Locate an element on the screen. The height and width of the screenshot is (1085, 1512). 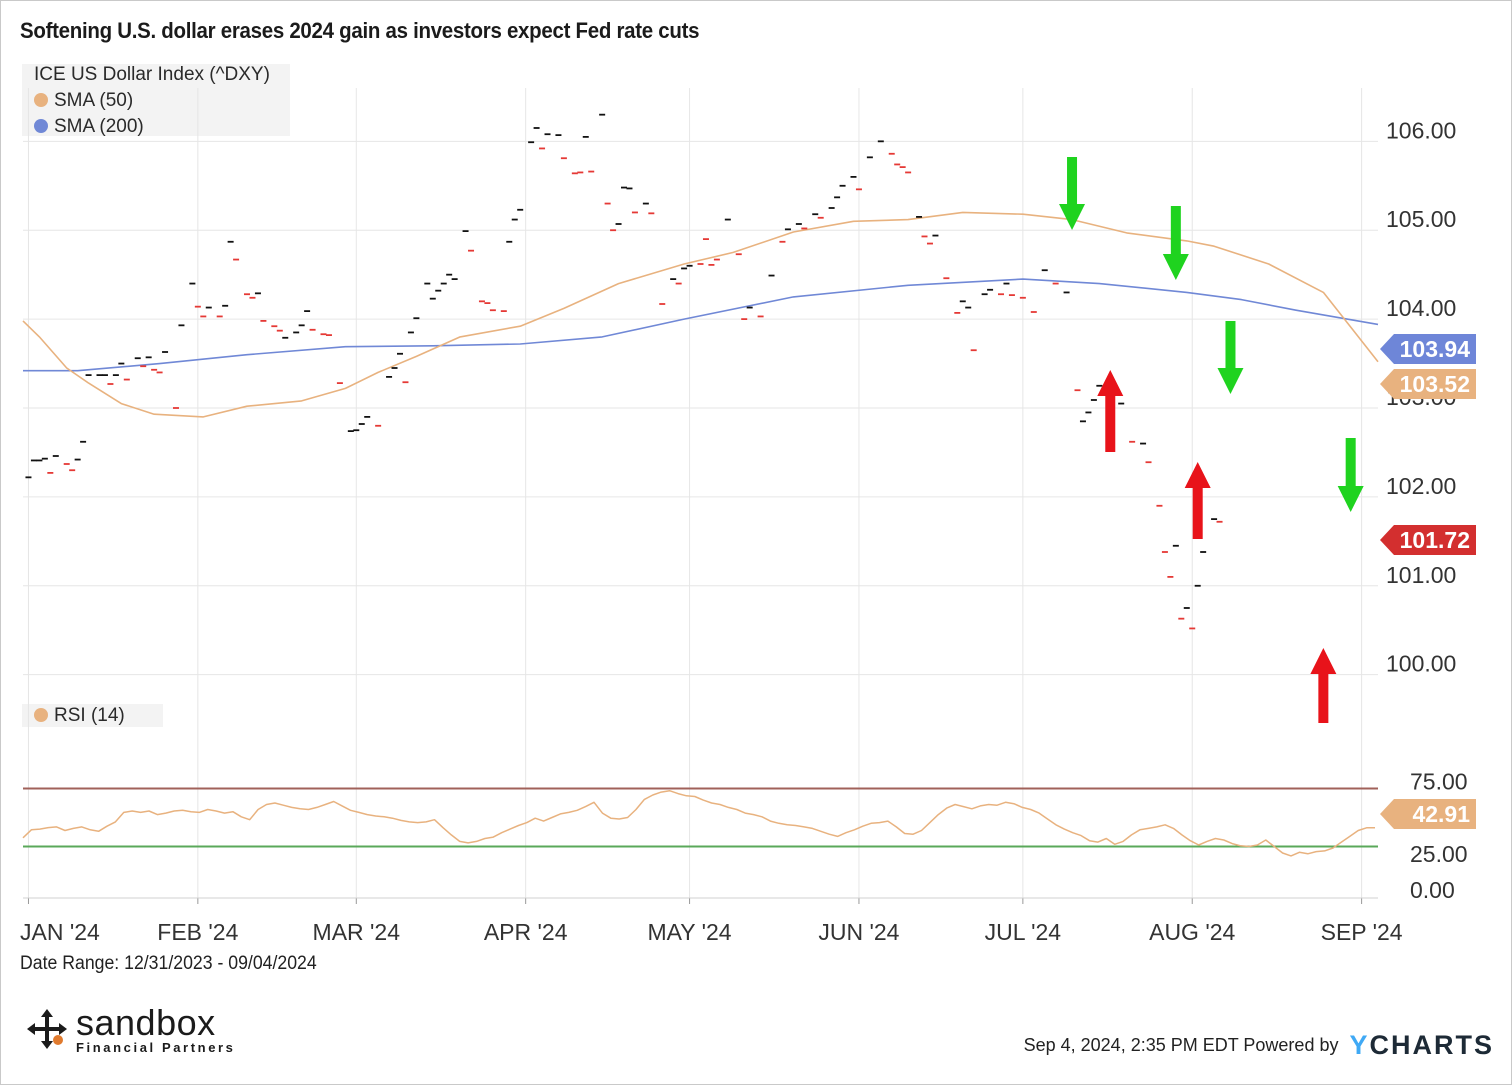
legend-item-rsi: RSI (14) is located at coordinates (79, 716).